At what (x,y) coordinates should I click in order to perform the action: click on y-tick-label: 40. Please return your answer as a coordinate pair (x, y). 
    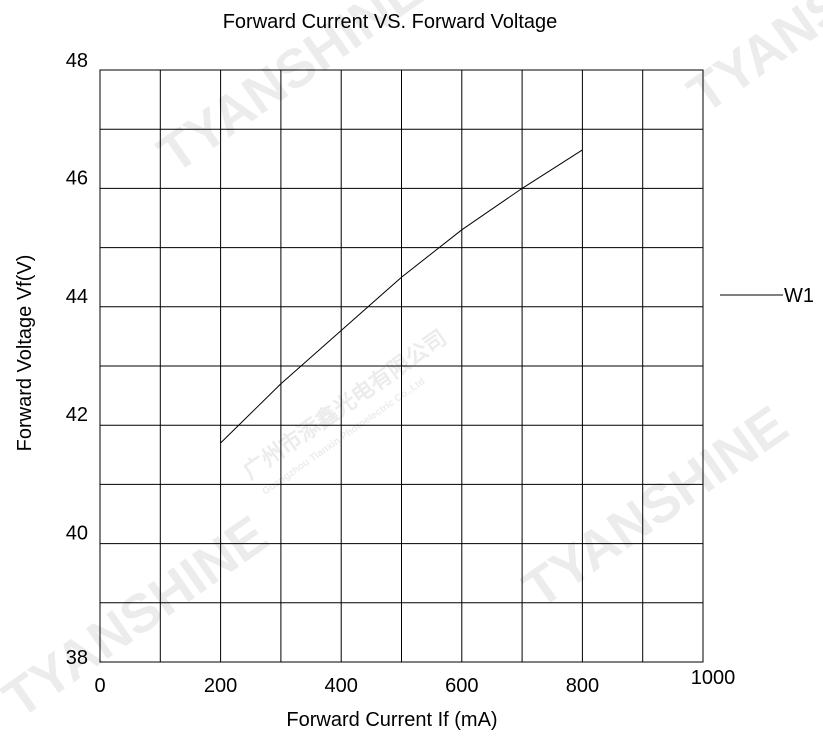
    Looking at the image, I should click on (77, 534).